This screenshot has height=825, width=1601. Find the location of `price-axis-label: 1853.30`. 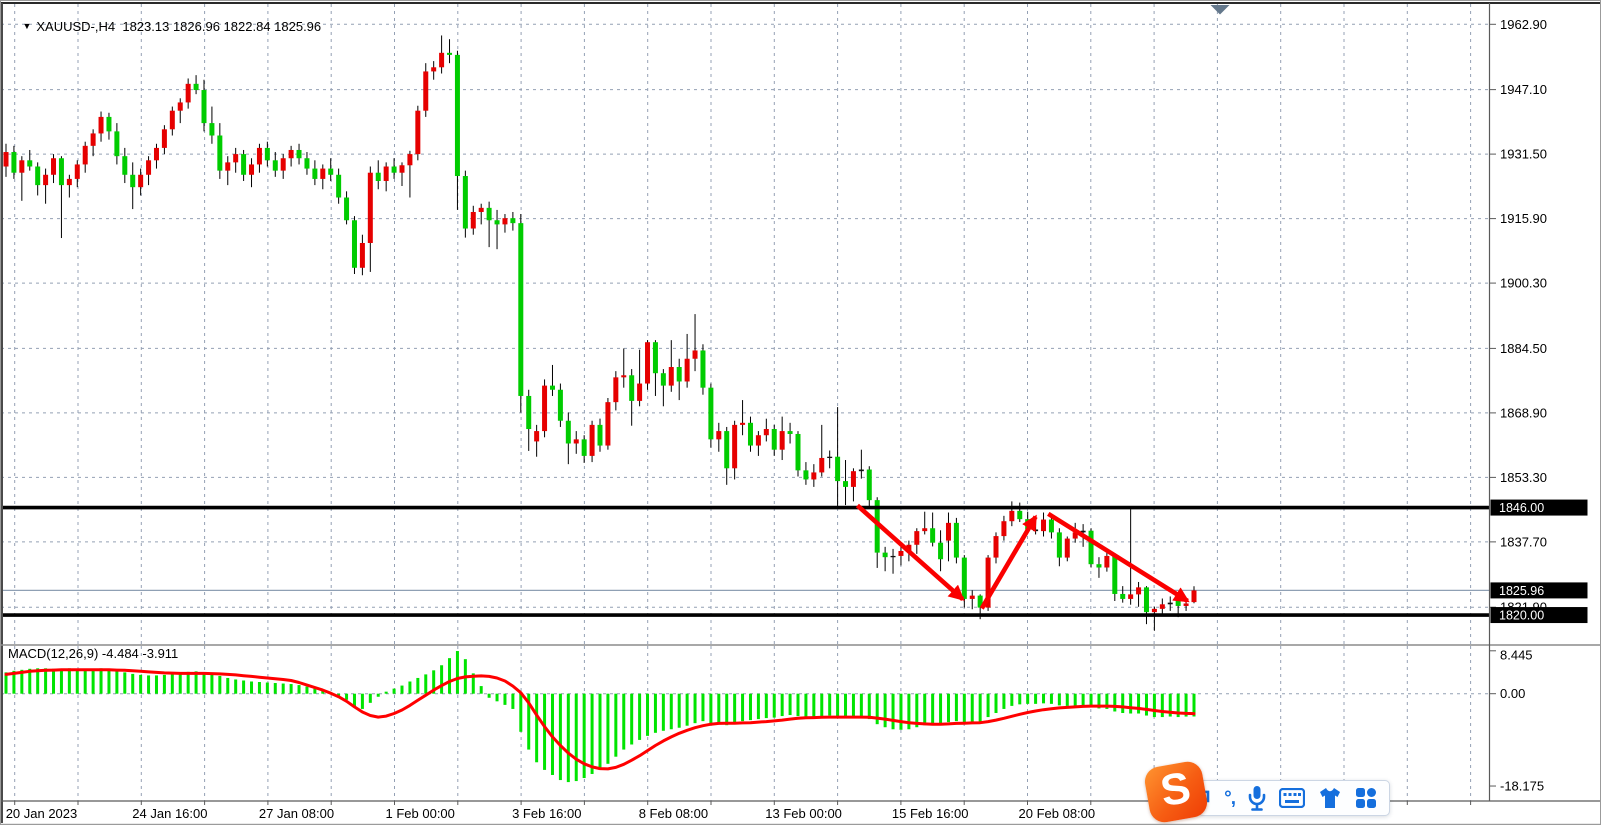

price-axis-label: 1853.30 is located at coordinates (1523, 477).